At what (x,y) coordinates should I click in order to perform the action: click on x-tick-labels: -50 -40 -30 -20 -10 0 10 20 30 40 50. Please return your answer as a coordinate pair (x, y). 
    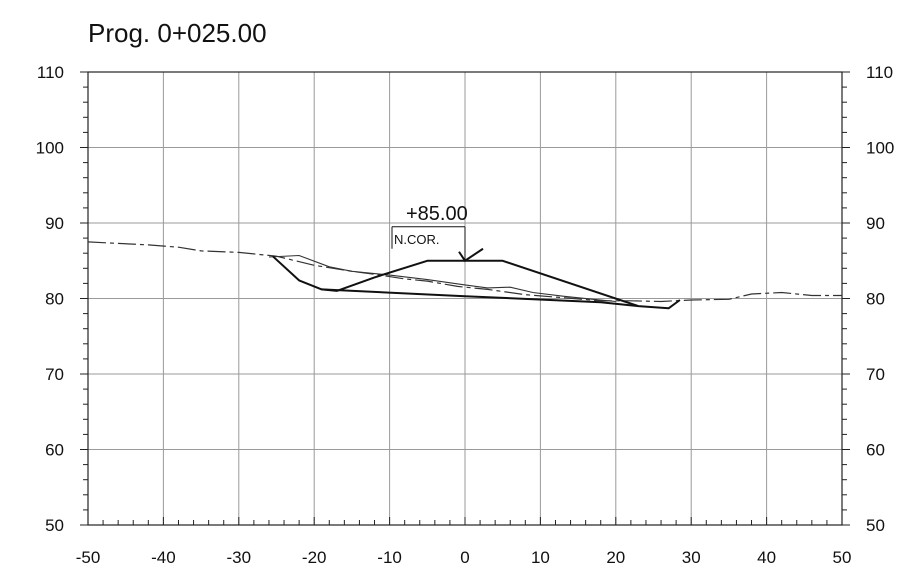
    Looking at the image, I should click on (464, 557).